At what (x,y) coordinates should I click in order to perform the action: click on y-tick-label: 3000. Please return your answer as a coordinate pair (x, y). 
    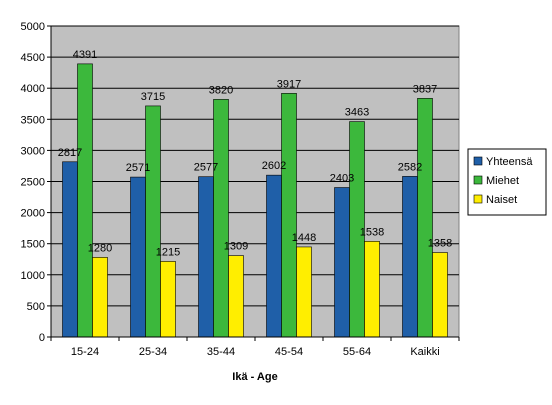
    Looking at the image, I should click on (33, 151).